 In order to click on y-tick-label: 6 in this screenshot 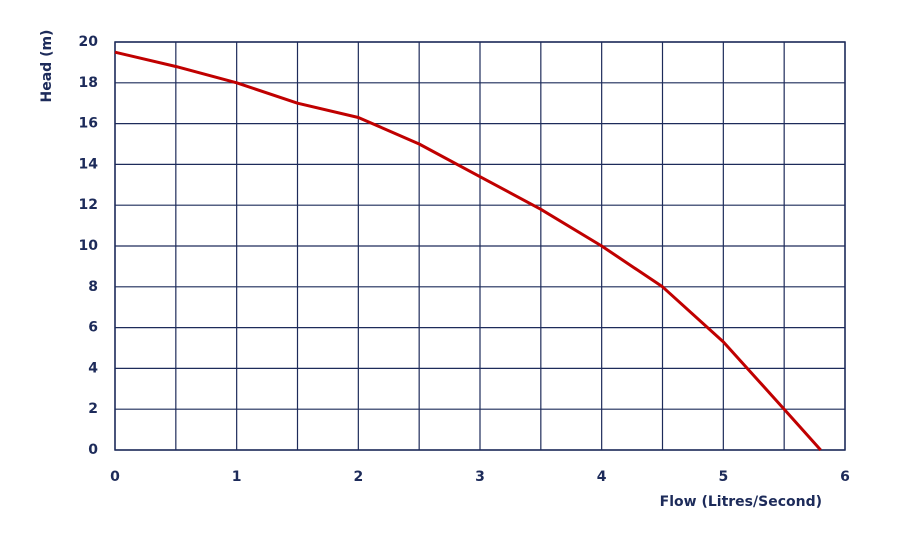, I will do `click(93, 328)`.